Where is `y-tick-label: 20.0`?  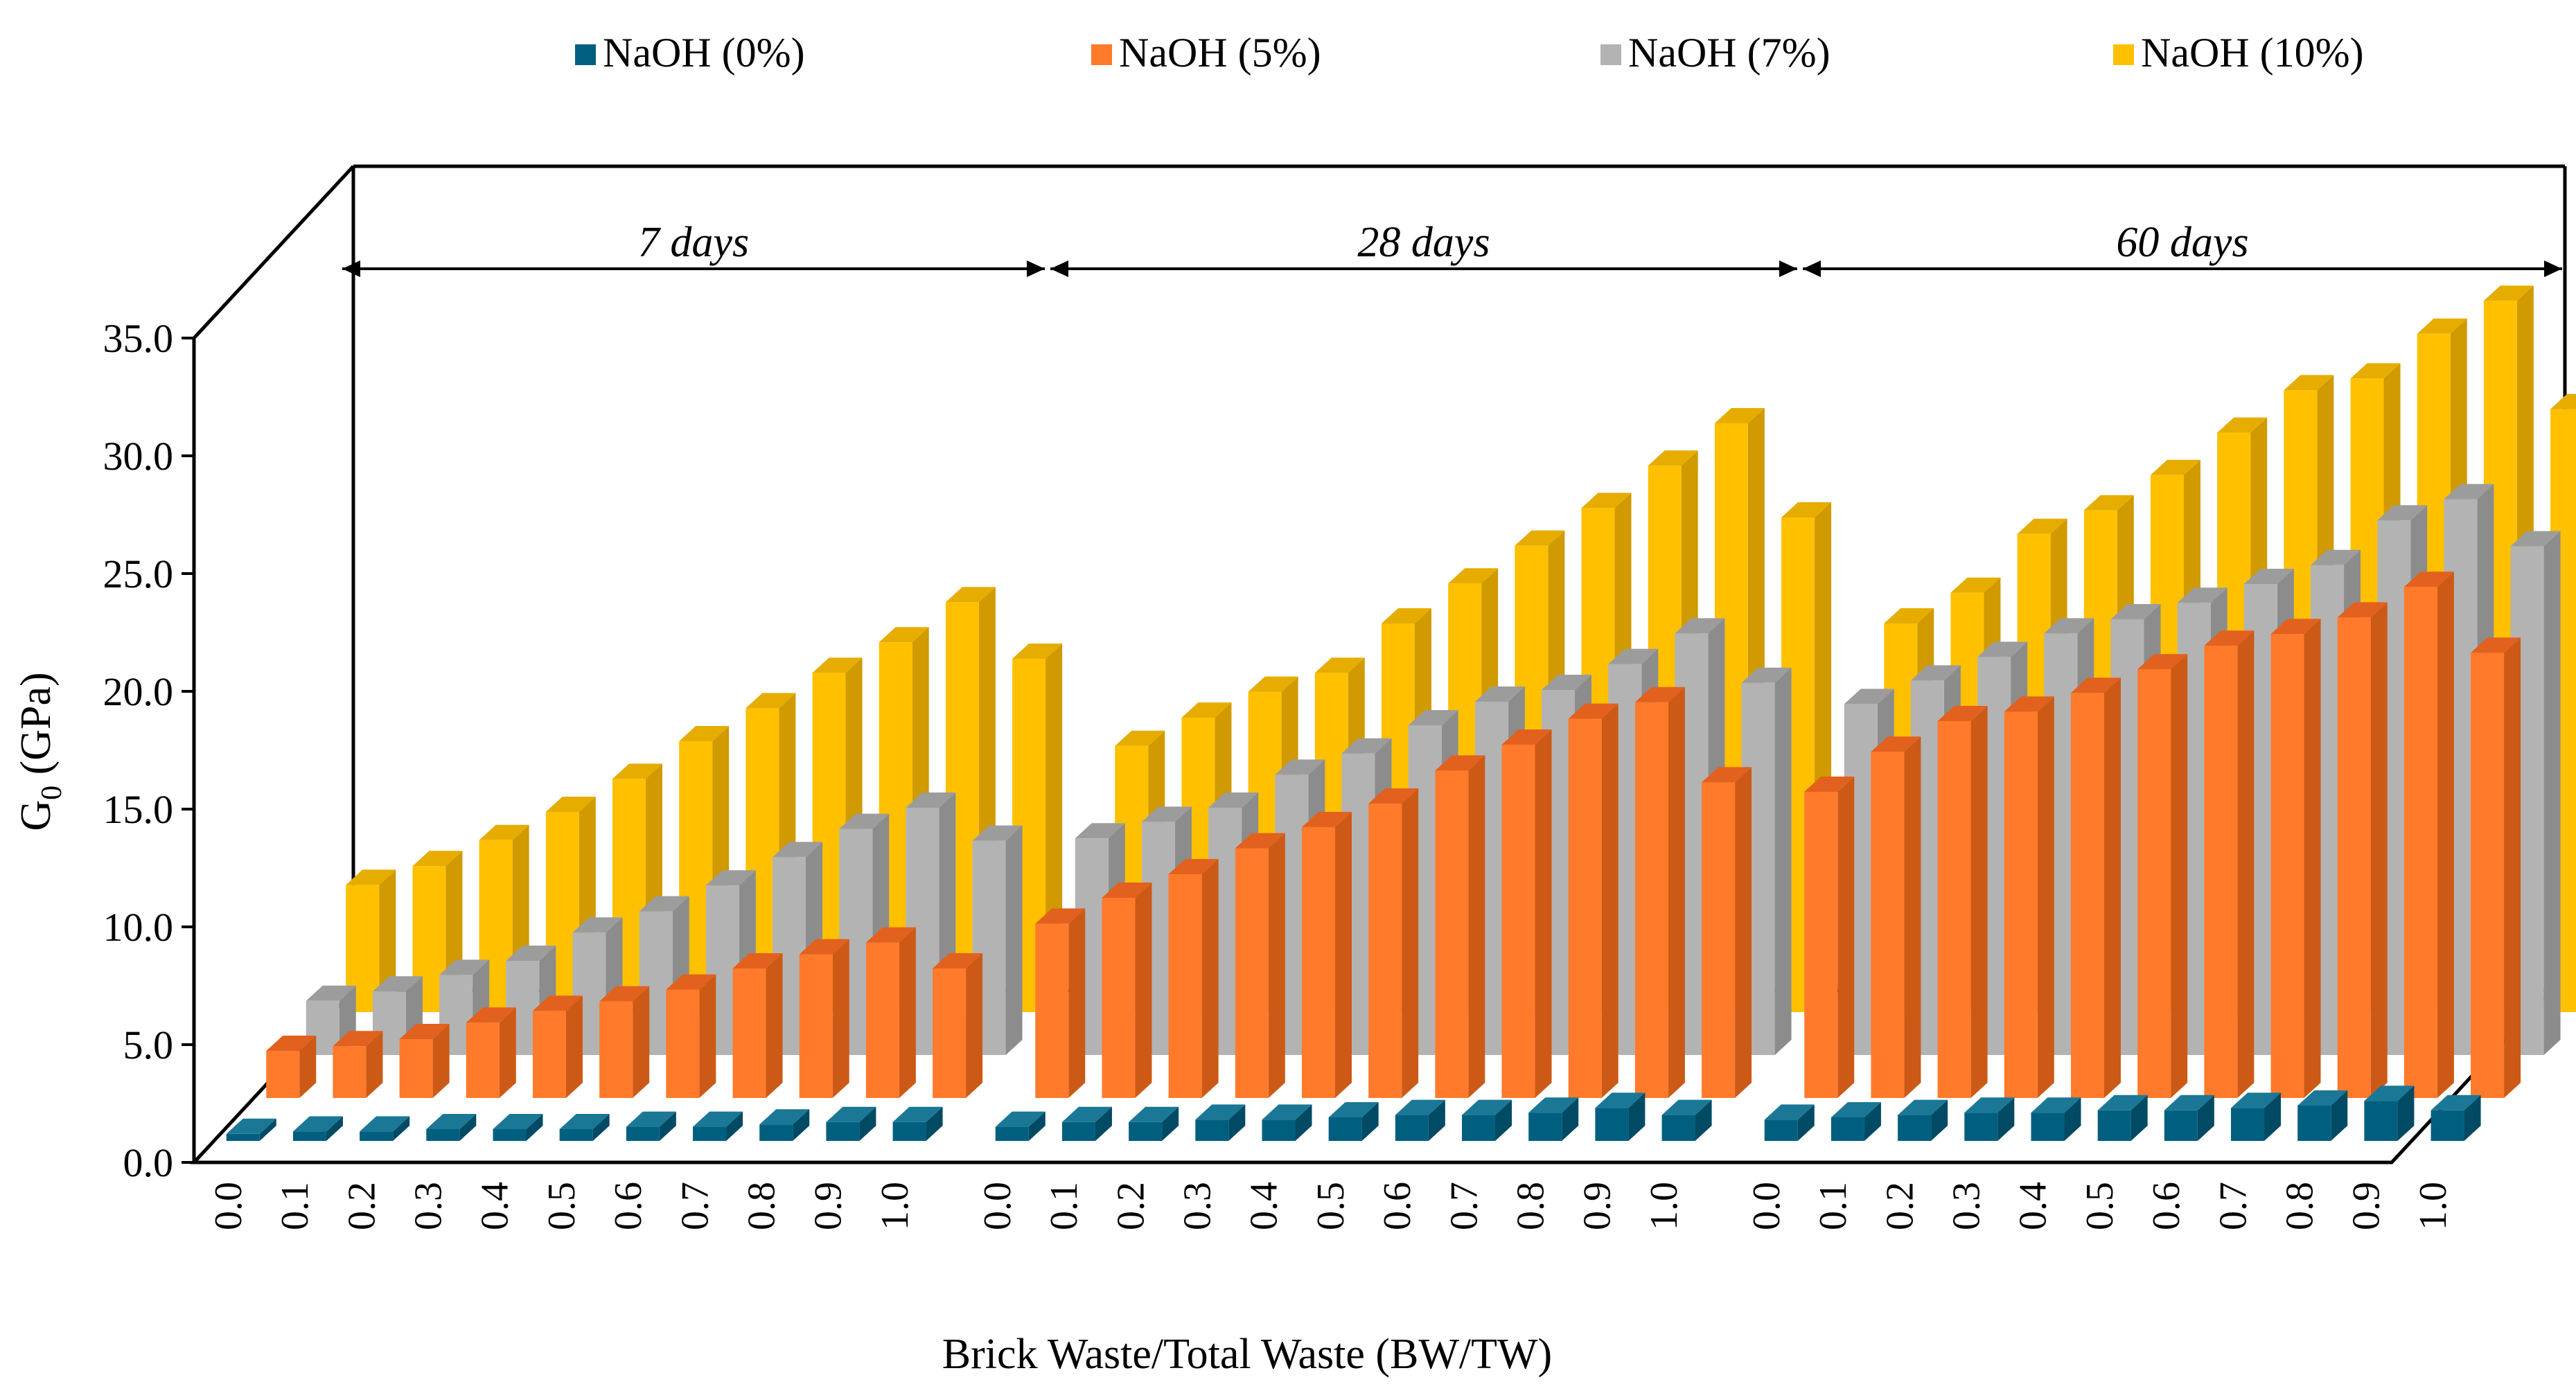
y-tick-label: 20.0 is located at coordinates (138, 691).